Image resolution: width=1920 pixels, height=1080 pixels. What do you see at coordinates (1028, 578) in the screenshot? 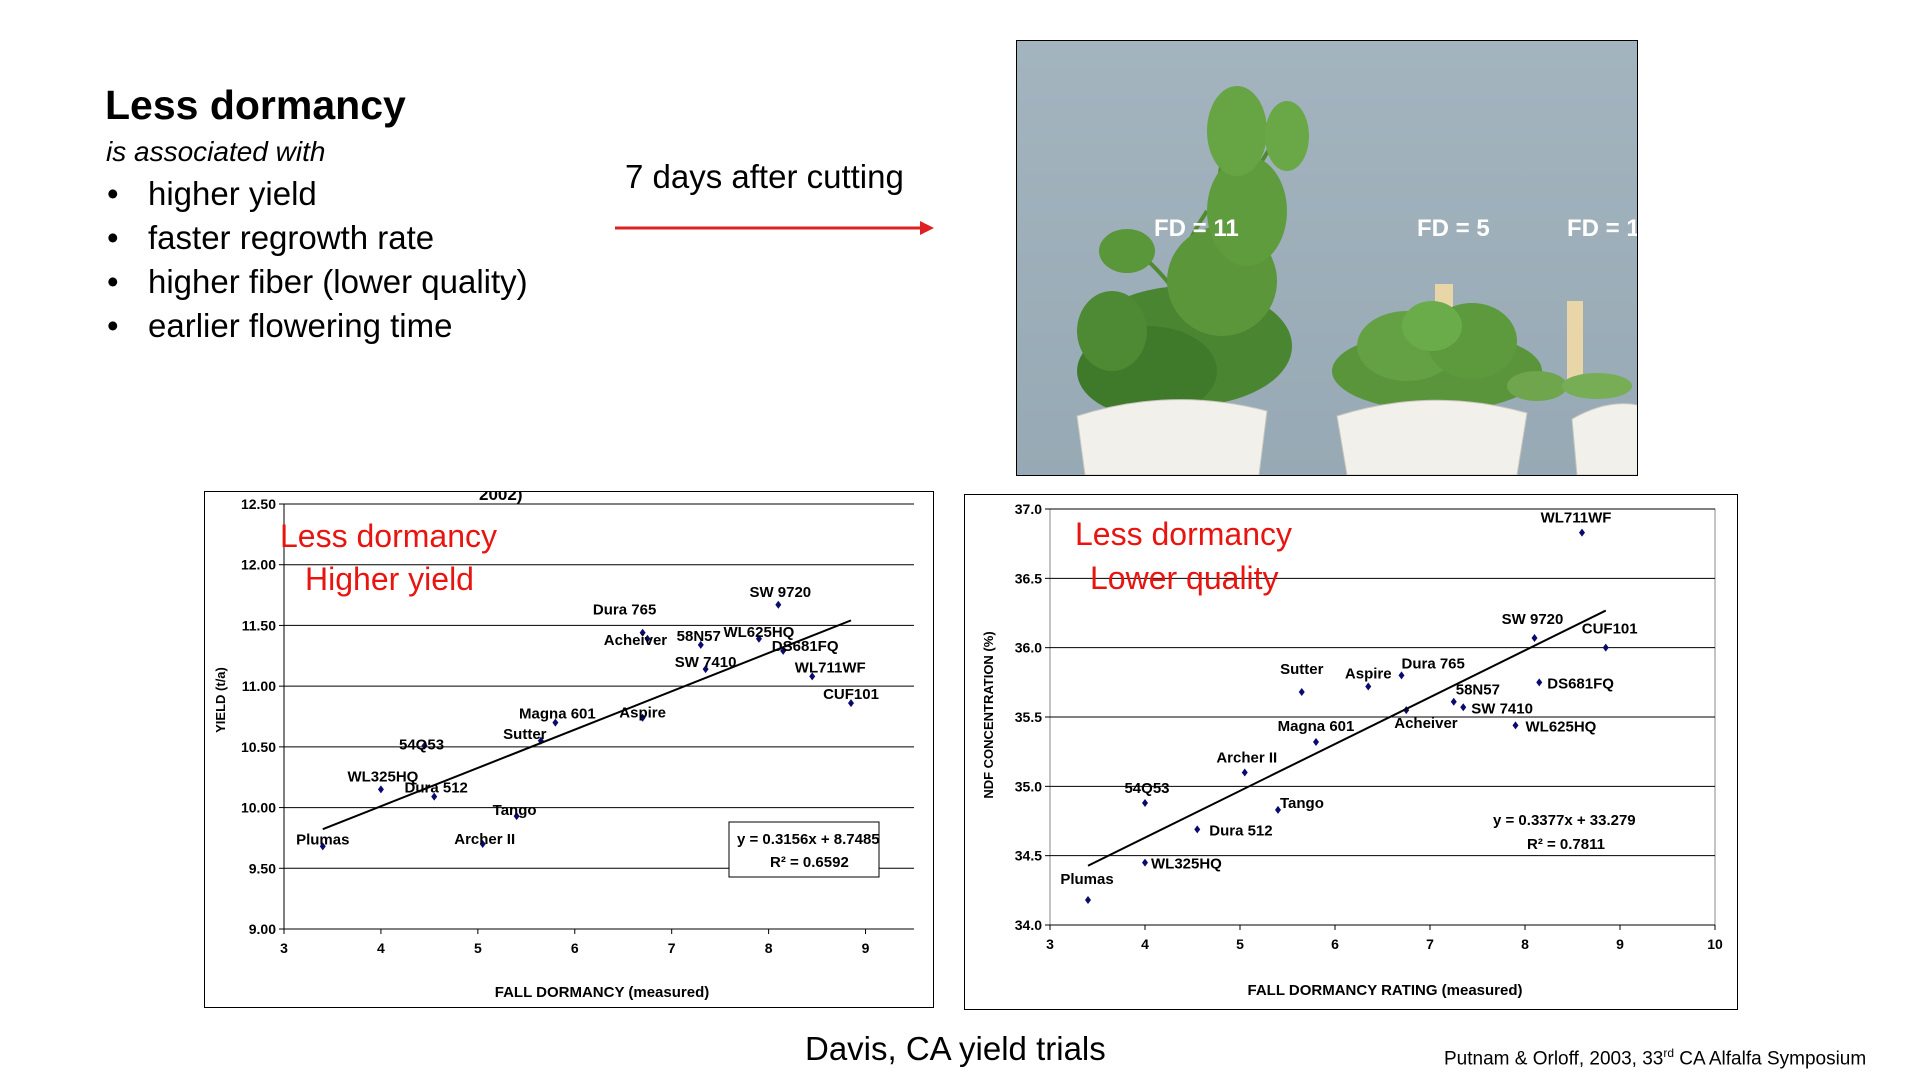
I see `y-tick-label: 36.5` at bounding box center [1028, 578].